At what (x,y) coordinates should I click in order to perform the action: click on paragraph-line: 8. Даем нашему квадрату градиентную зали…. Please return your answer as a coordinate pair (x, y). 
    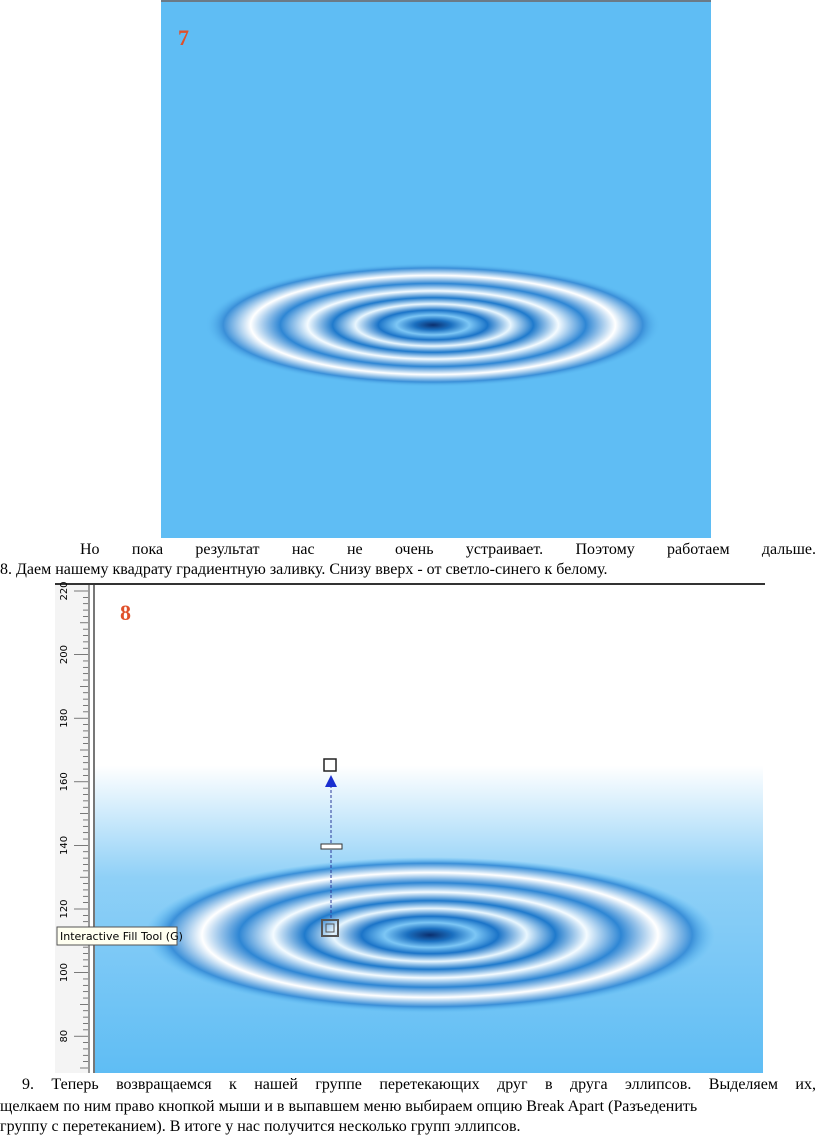
    Looking at the image, I should click on (304, 569).